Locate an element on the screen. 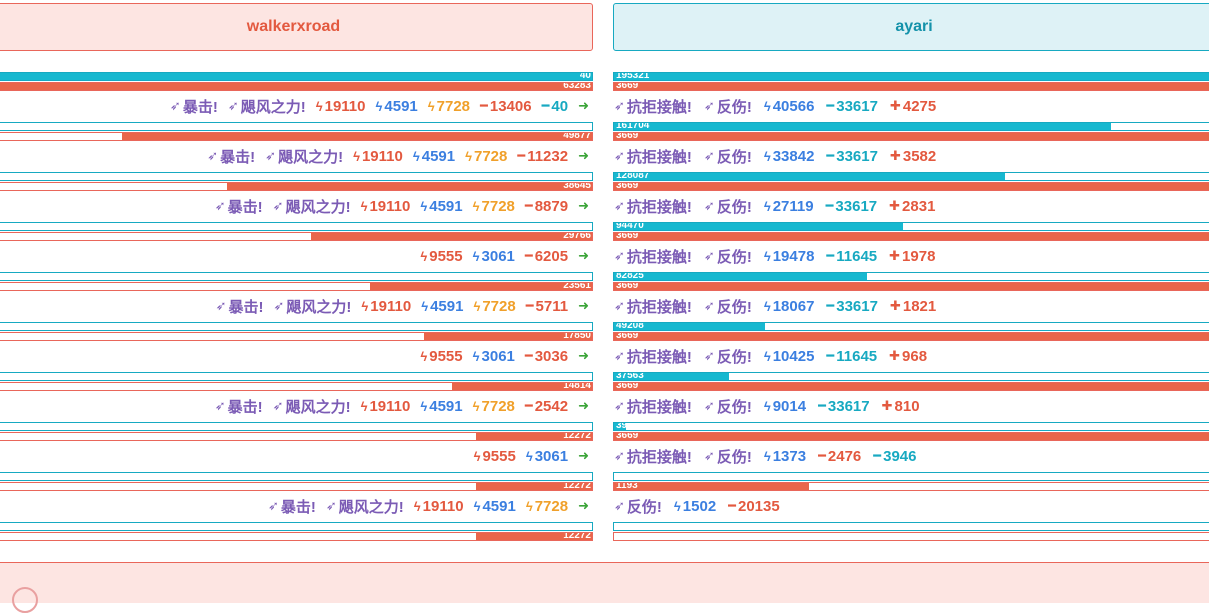  stat-token: ✚ 1978 is located at coordinates (912, 256).